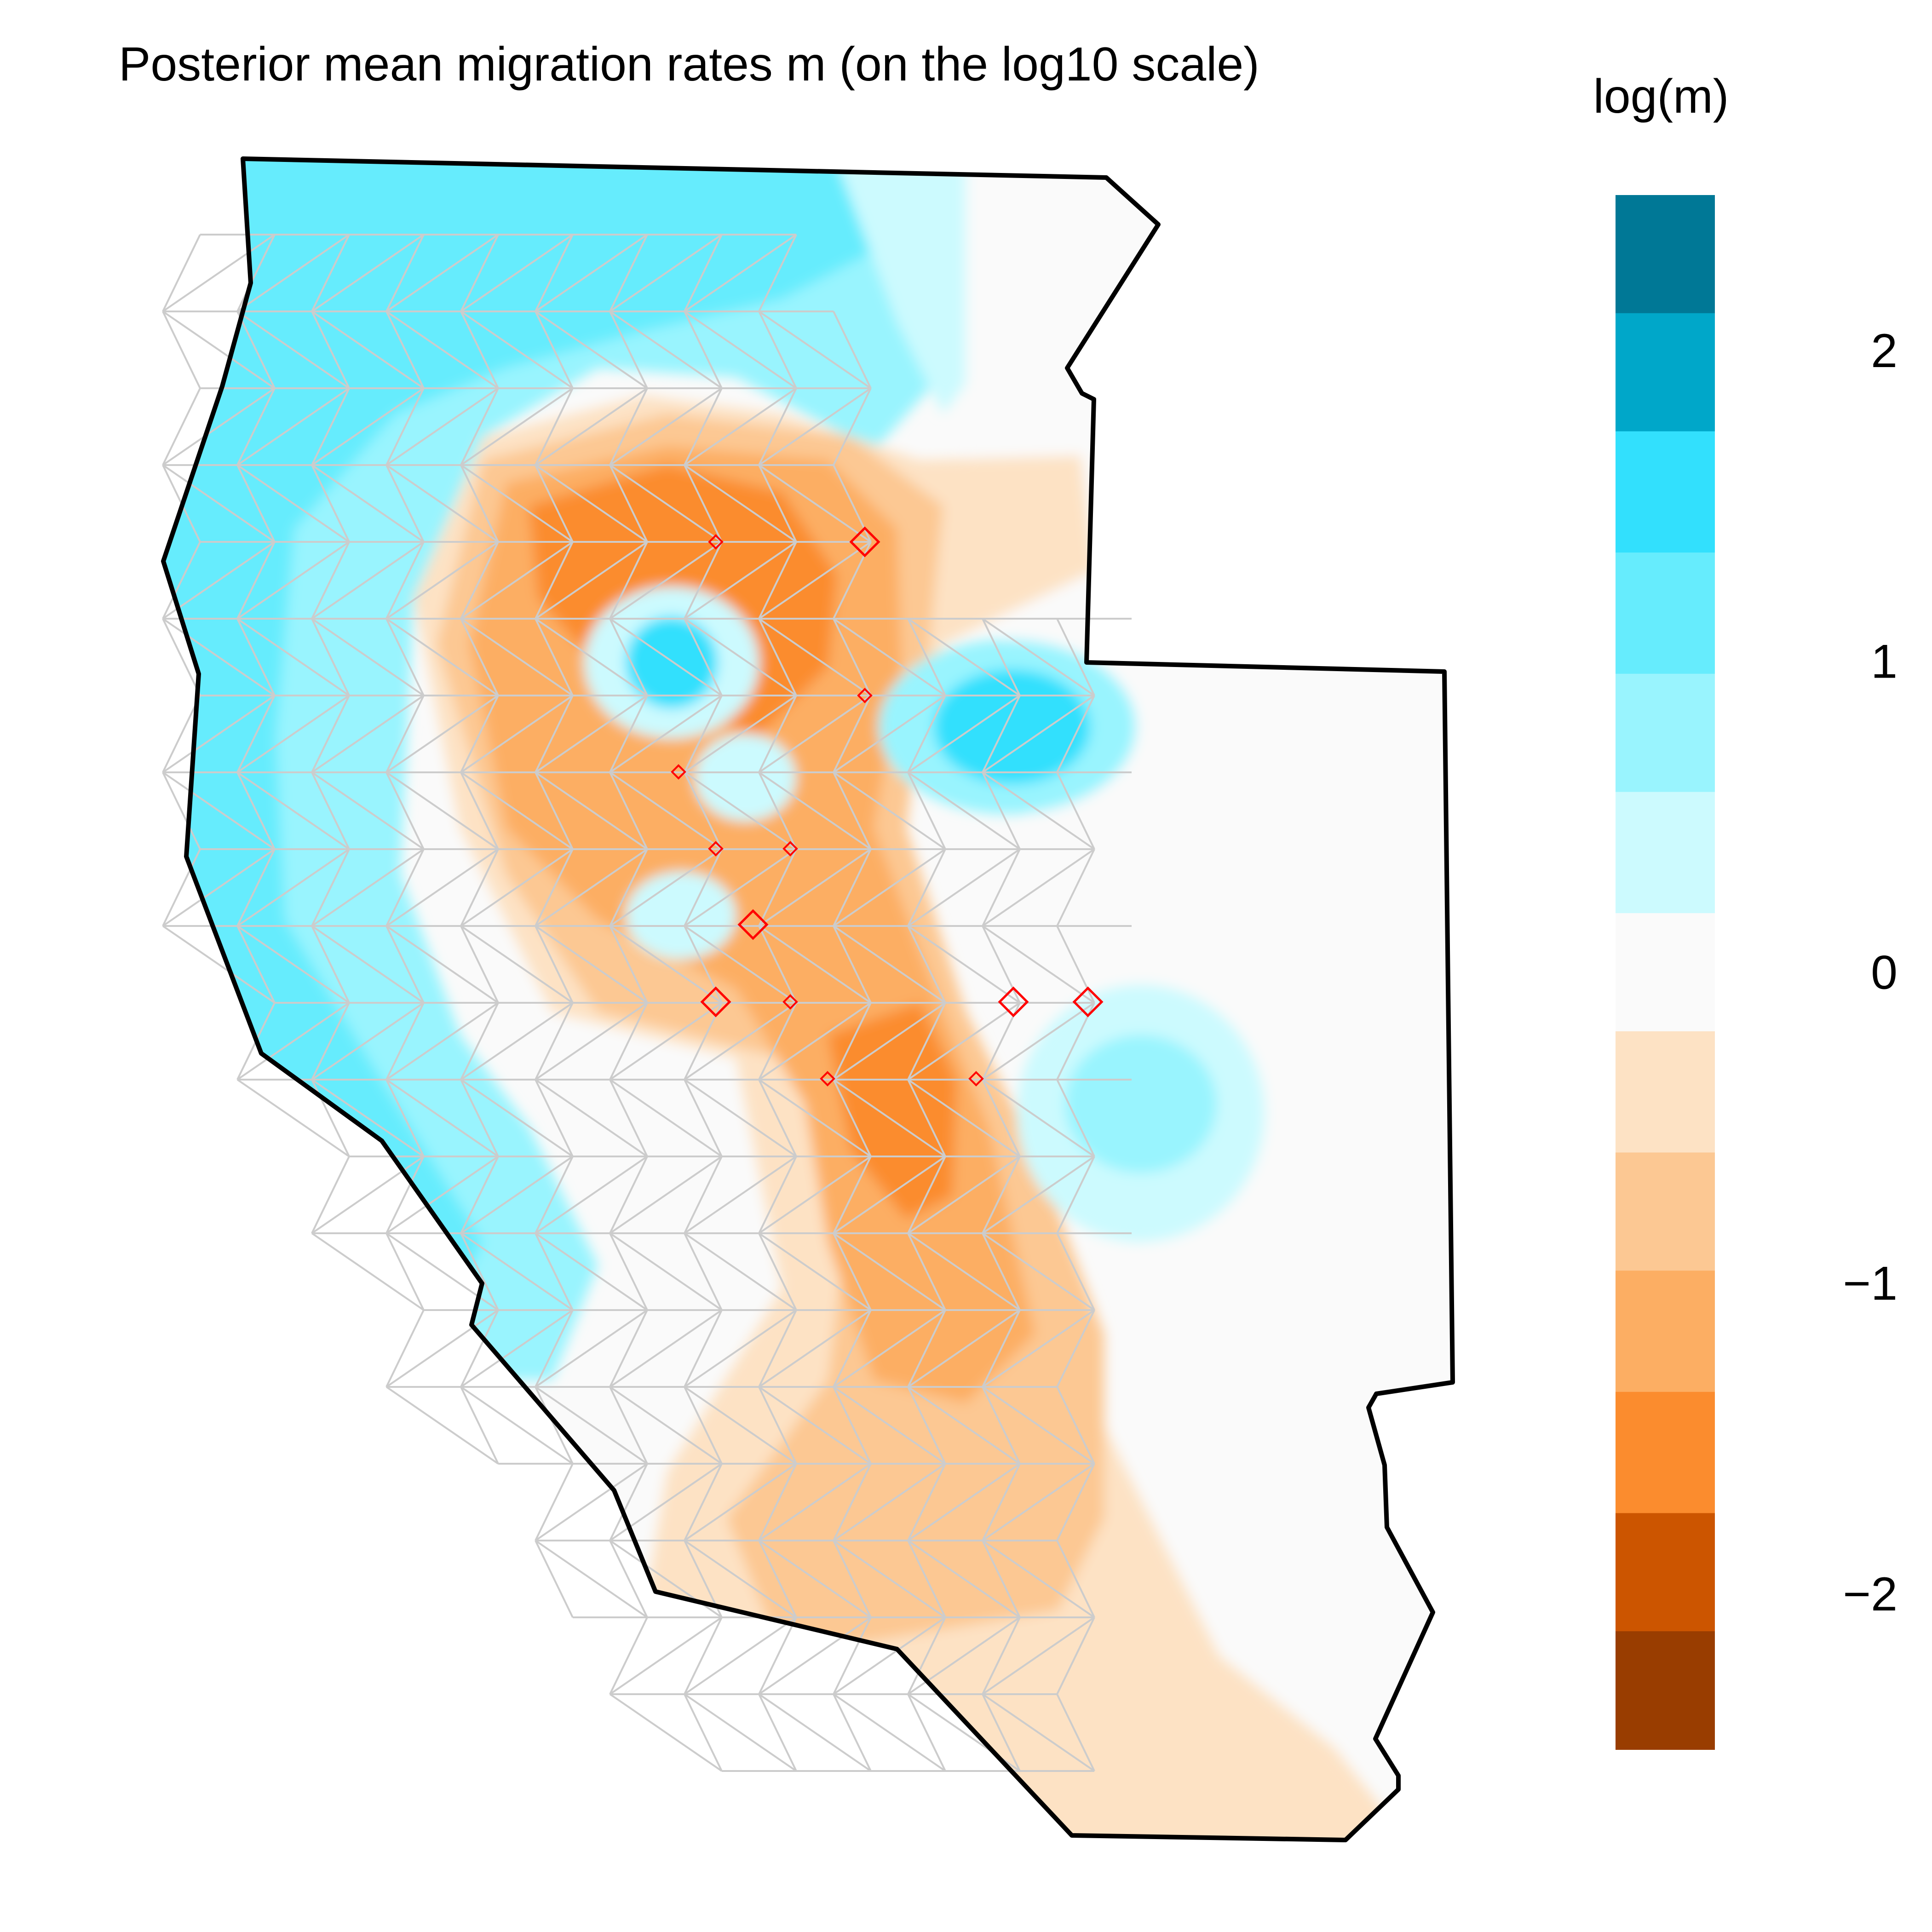  I want to click on corridor-core-south, so click(892, 1111).